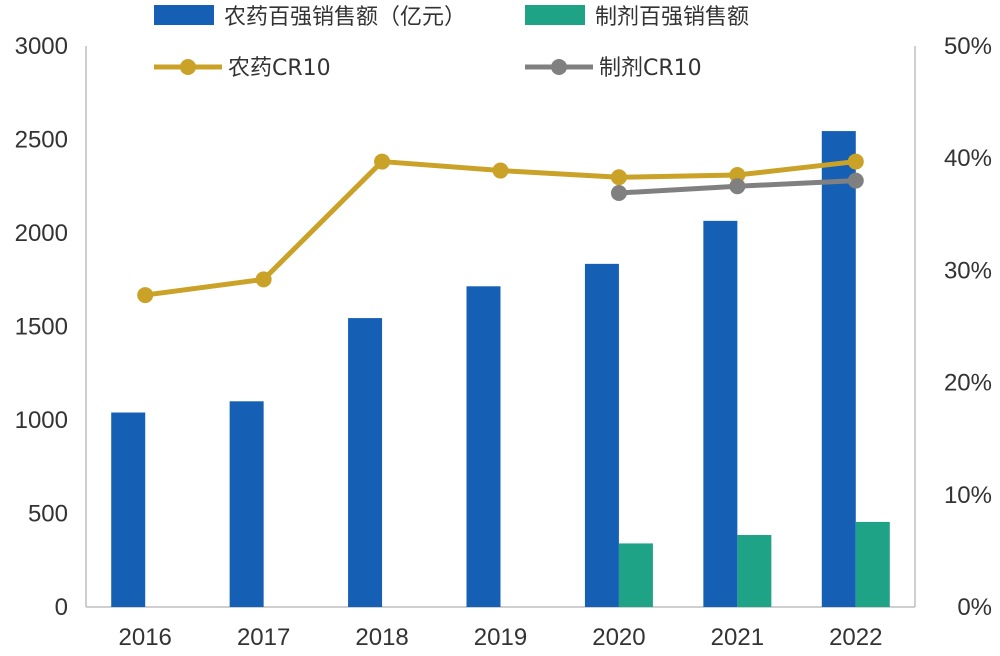  Describe the element at coordinates (263, 637) in the screenshot. I see `x-tick-label: 2017` at that location.